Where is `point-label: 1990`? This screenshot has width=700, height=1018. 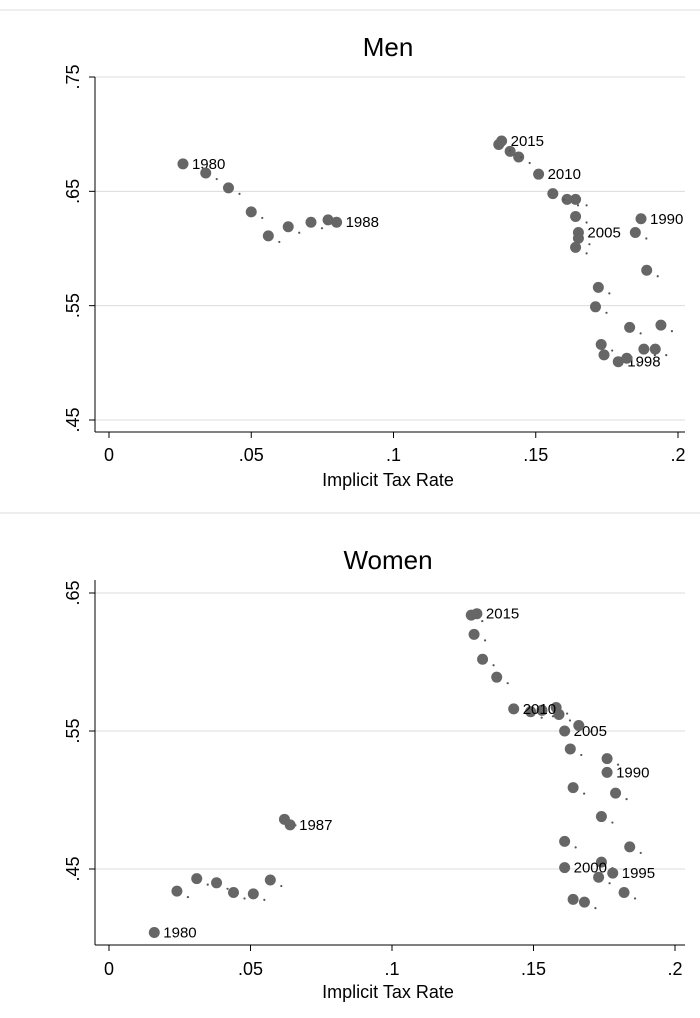 point-label: 1990 is located at coordinates (666, 219).